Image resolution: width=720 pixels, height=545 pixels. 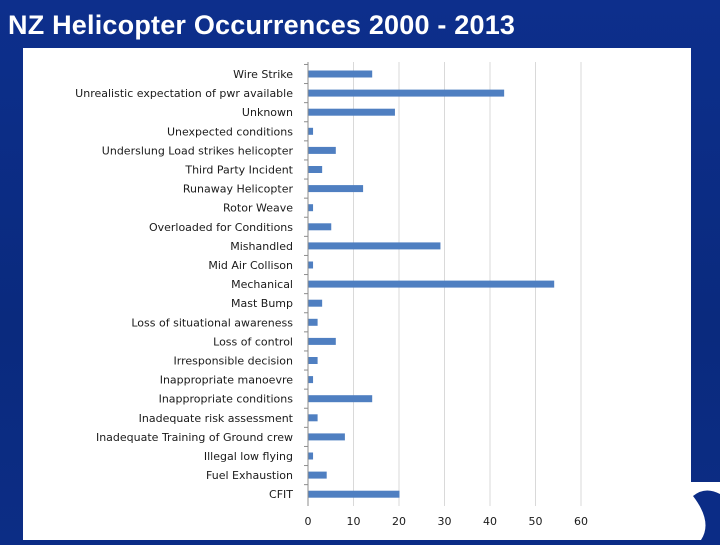 I want to click on category-label: CFIT, so click(x=281, y=494).